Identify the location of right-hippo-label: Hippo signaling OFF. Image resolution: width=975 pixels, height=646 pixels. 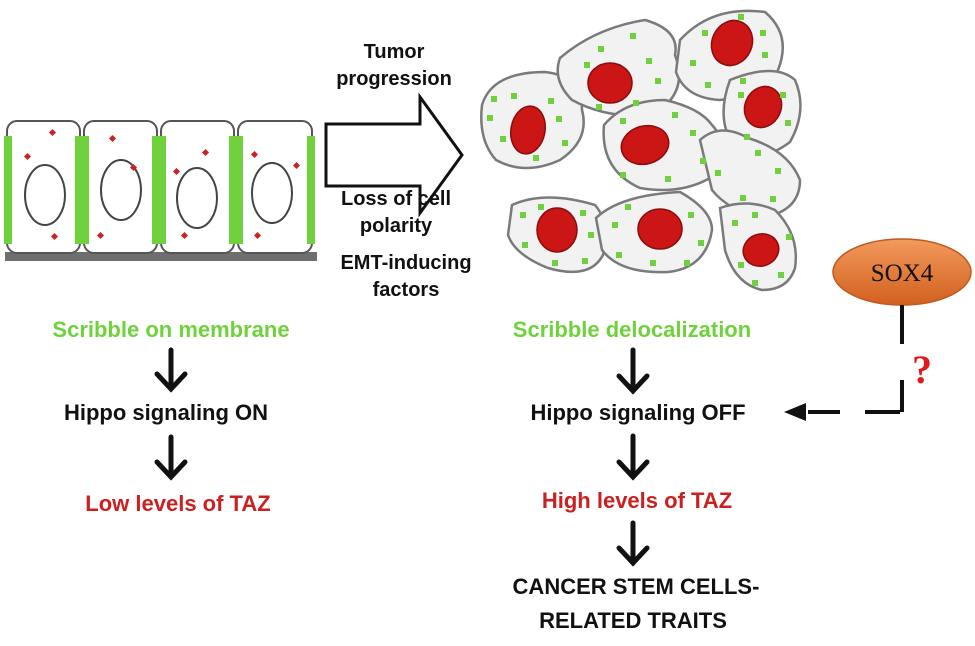
(637, 412).